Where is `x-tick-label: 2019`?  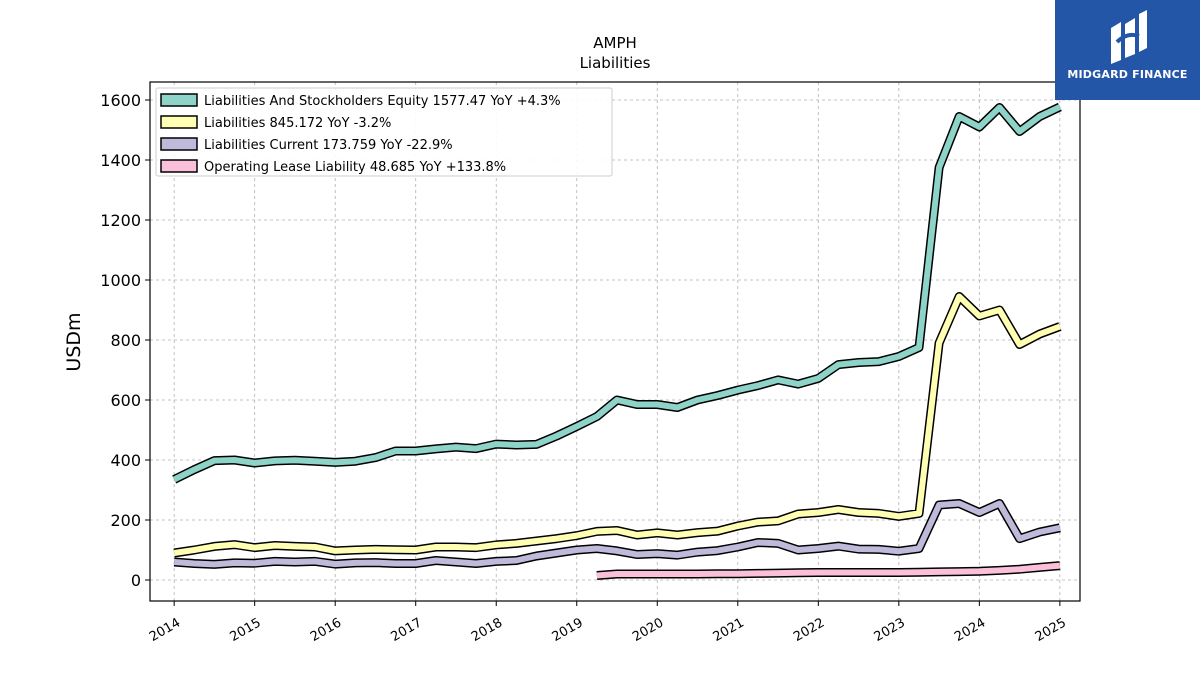 x-tick-label: 2019 is located at coordinates (568, 630).